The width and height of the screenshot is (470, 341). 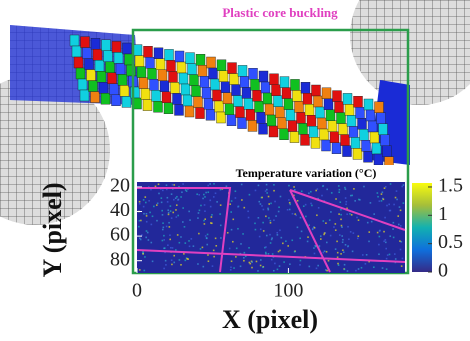 What do you see at coordinates (443, 271) in the screenshot?
I see `colorbar-tick-label: 0` at bounding box center [443, 271].